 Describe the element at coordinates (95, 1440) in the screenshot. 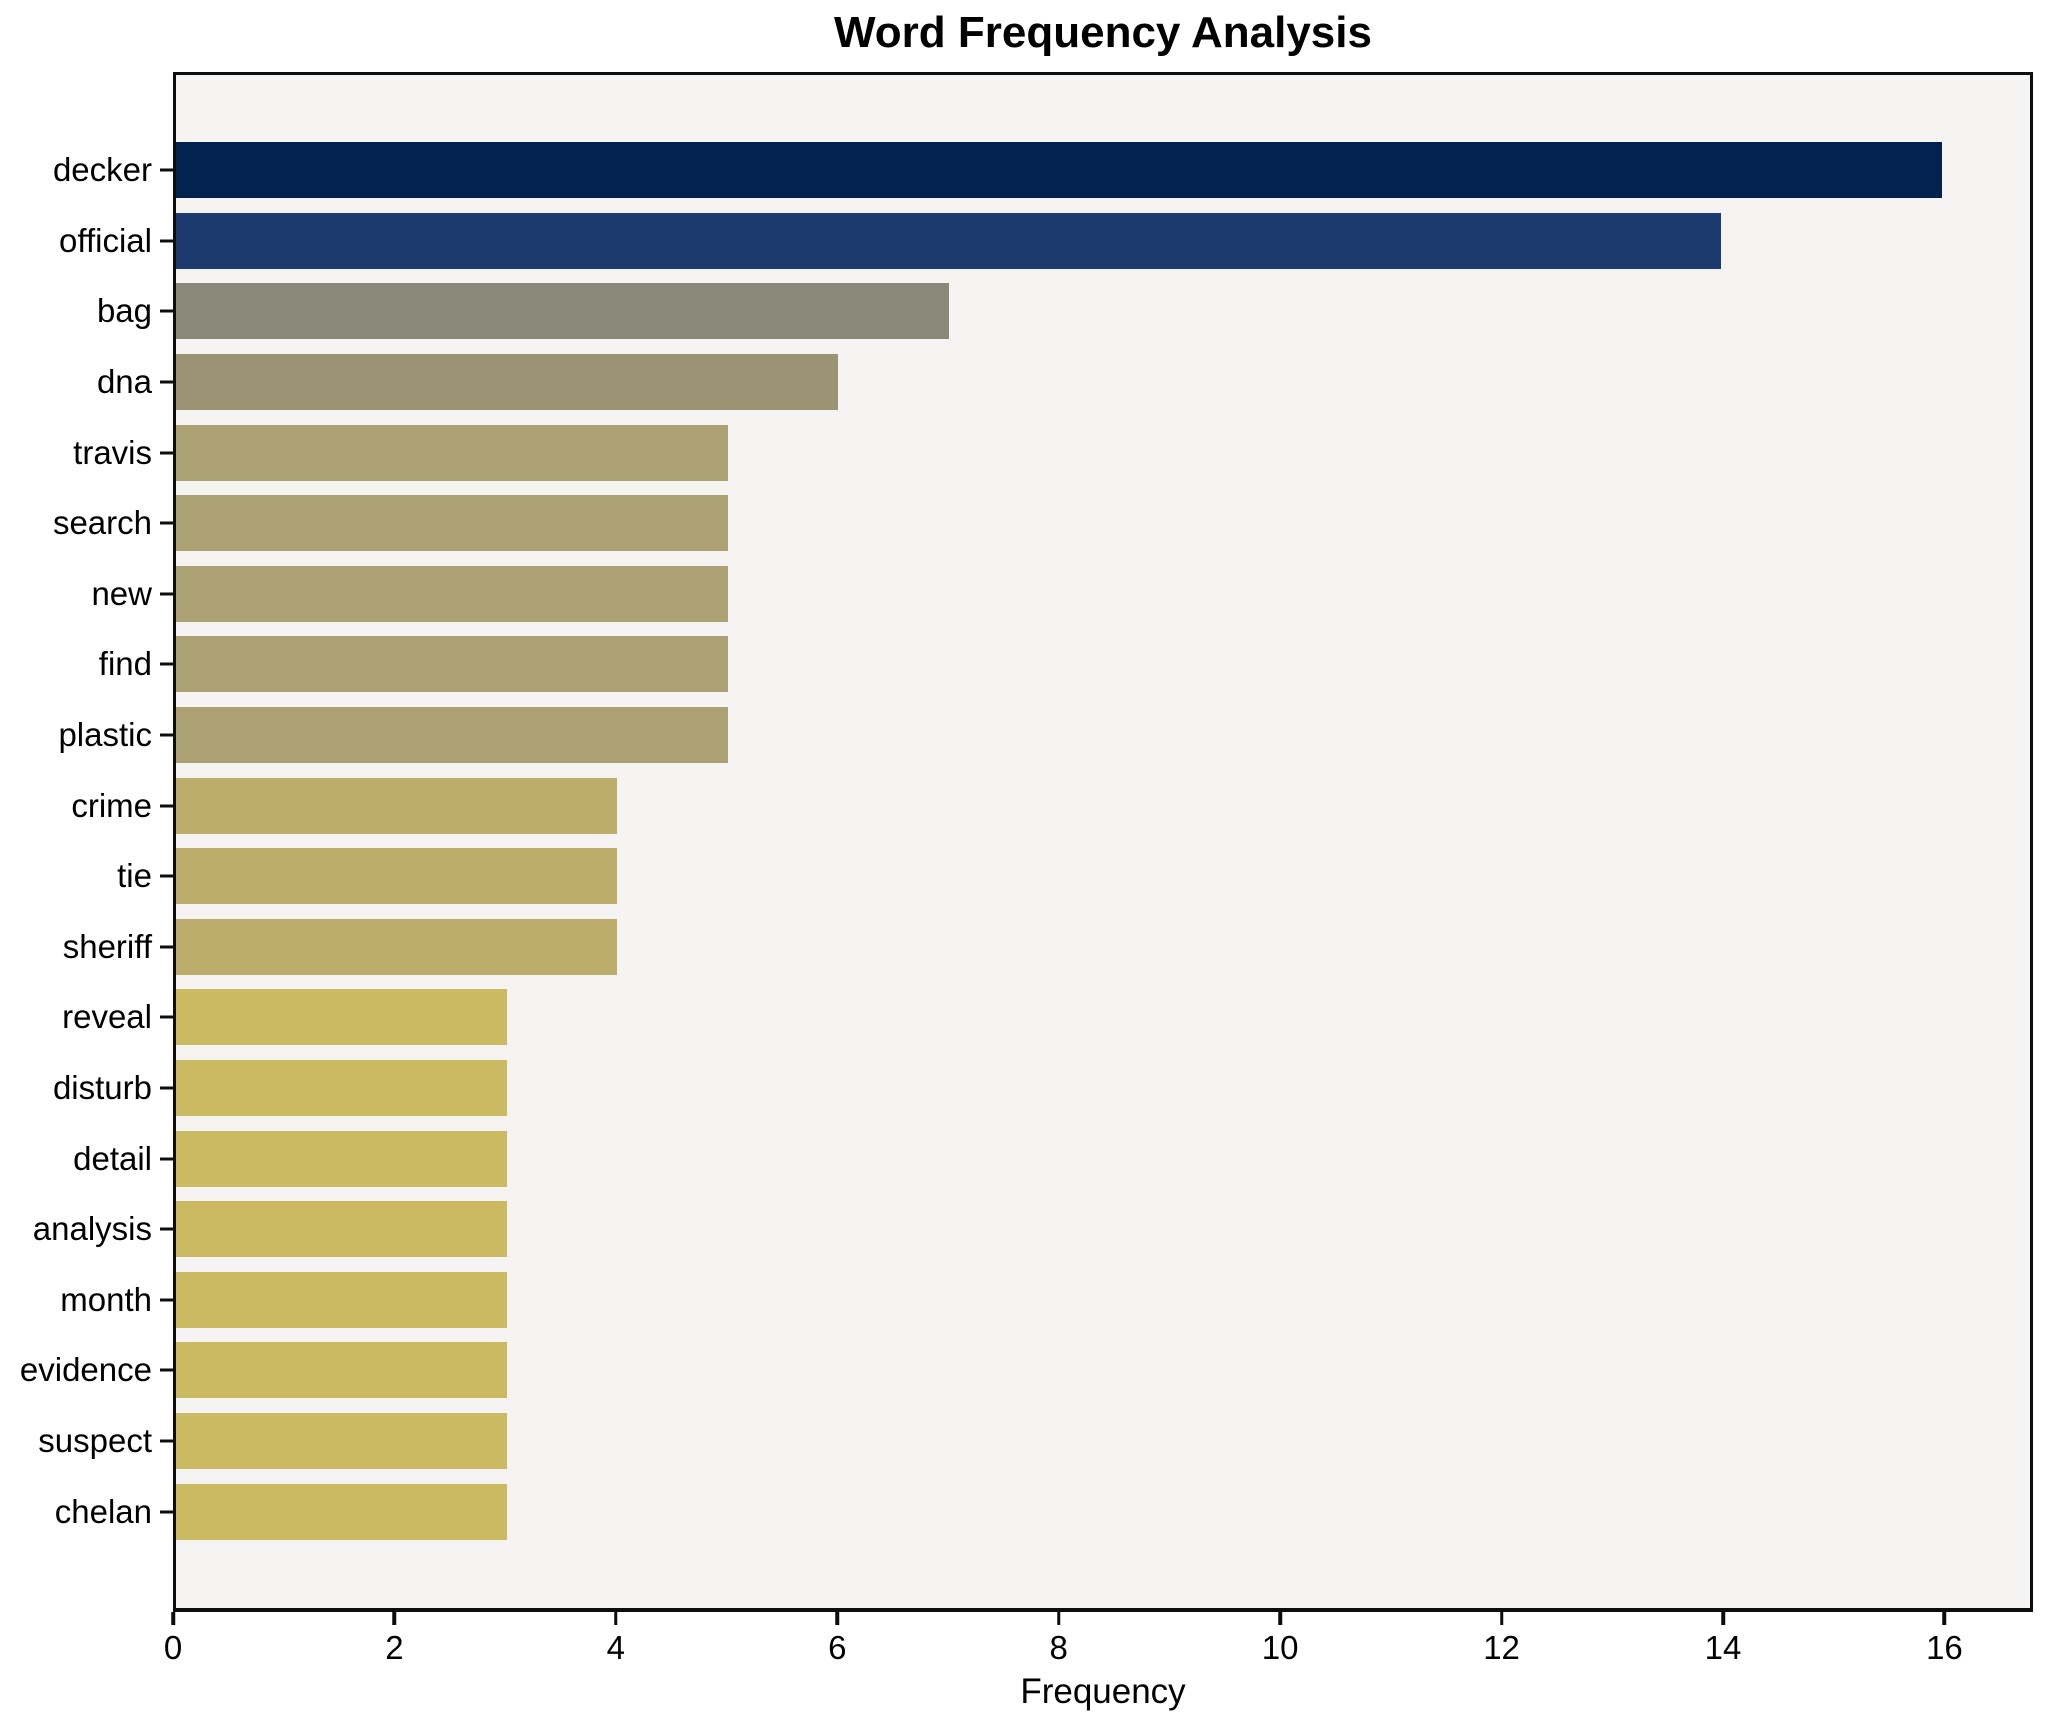

I see `y-axis-label: suspect` at that location.